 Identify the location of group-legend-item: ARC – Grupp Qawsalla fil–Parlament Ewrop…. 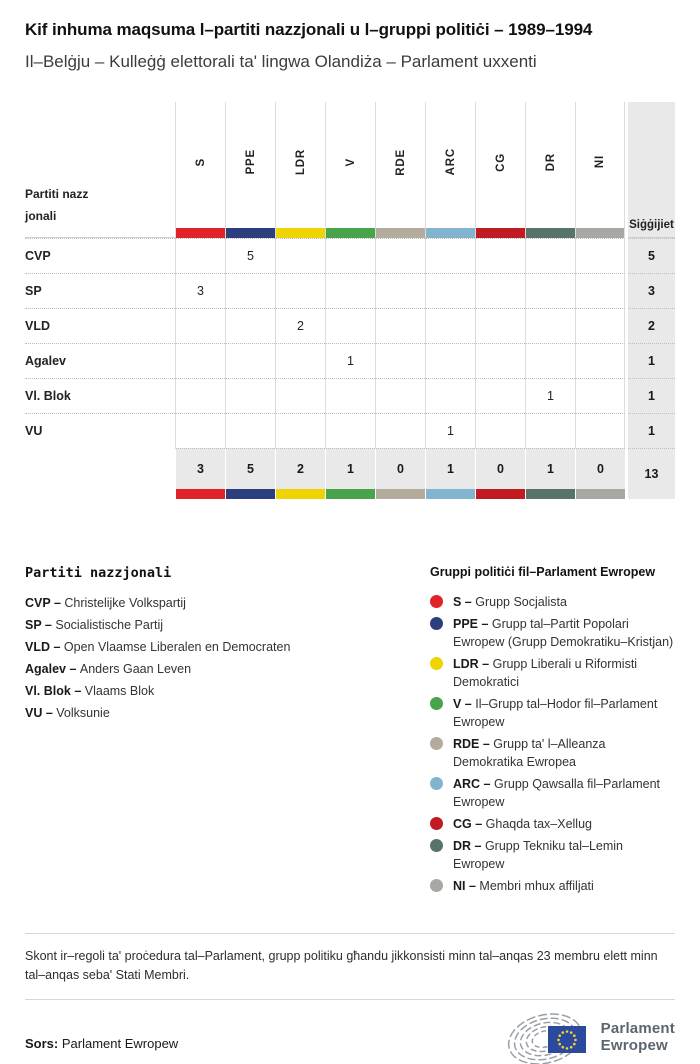
(552, 793).